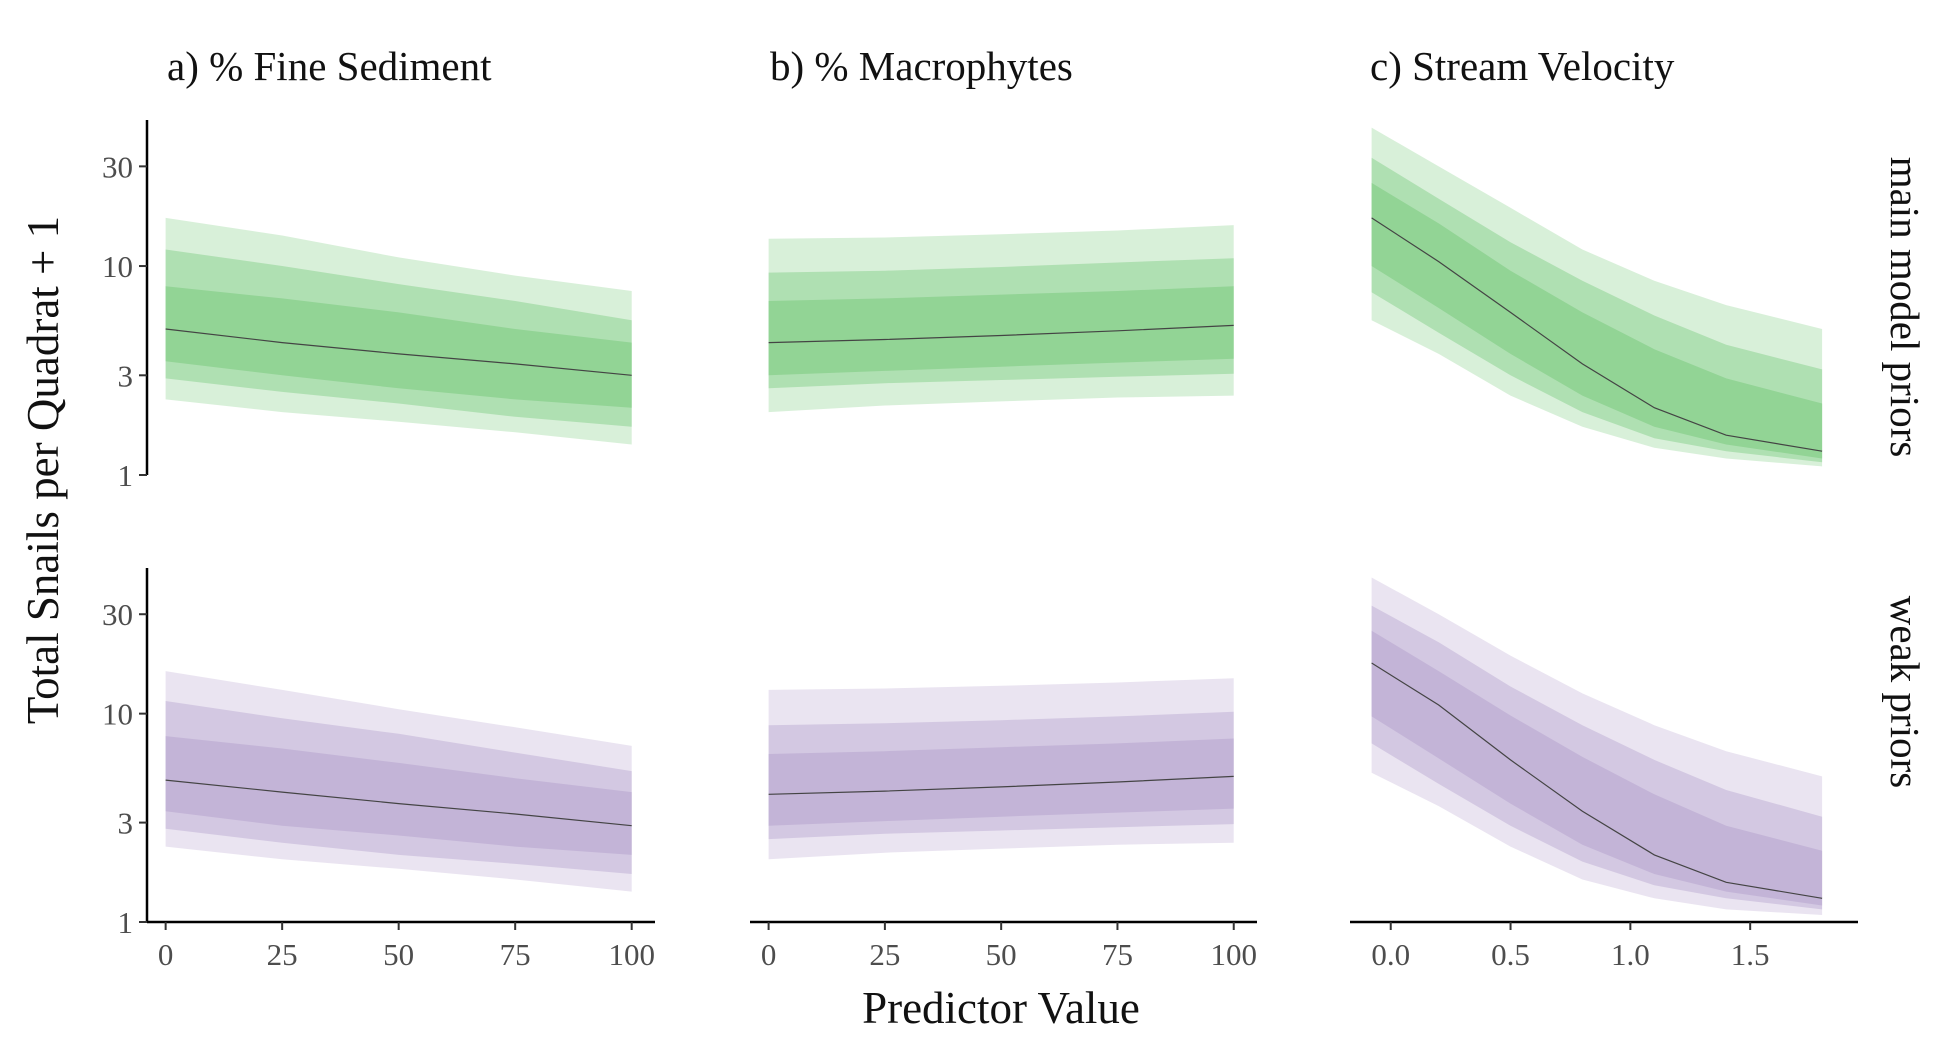 Image resolution: width=1950 pixels, height=1050 pixels. I want to click on x-tick-label: 1.0, so click(1630, 954).